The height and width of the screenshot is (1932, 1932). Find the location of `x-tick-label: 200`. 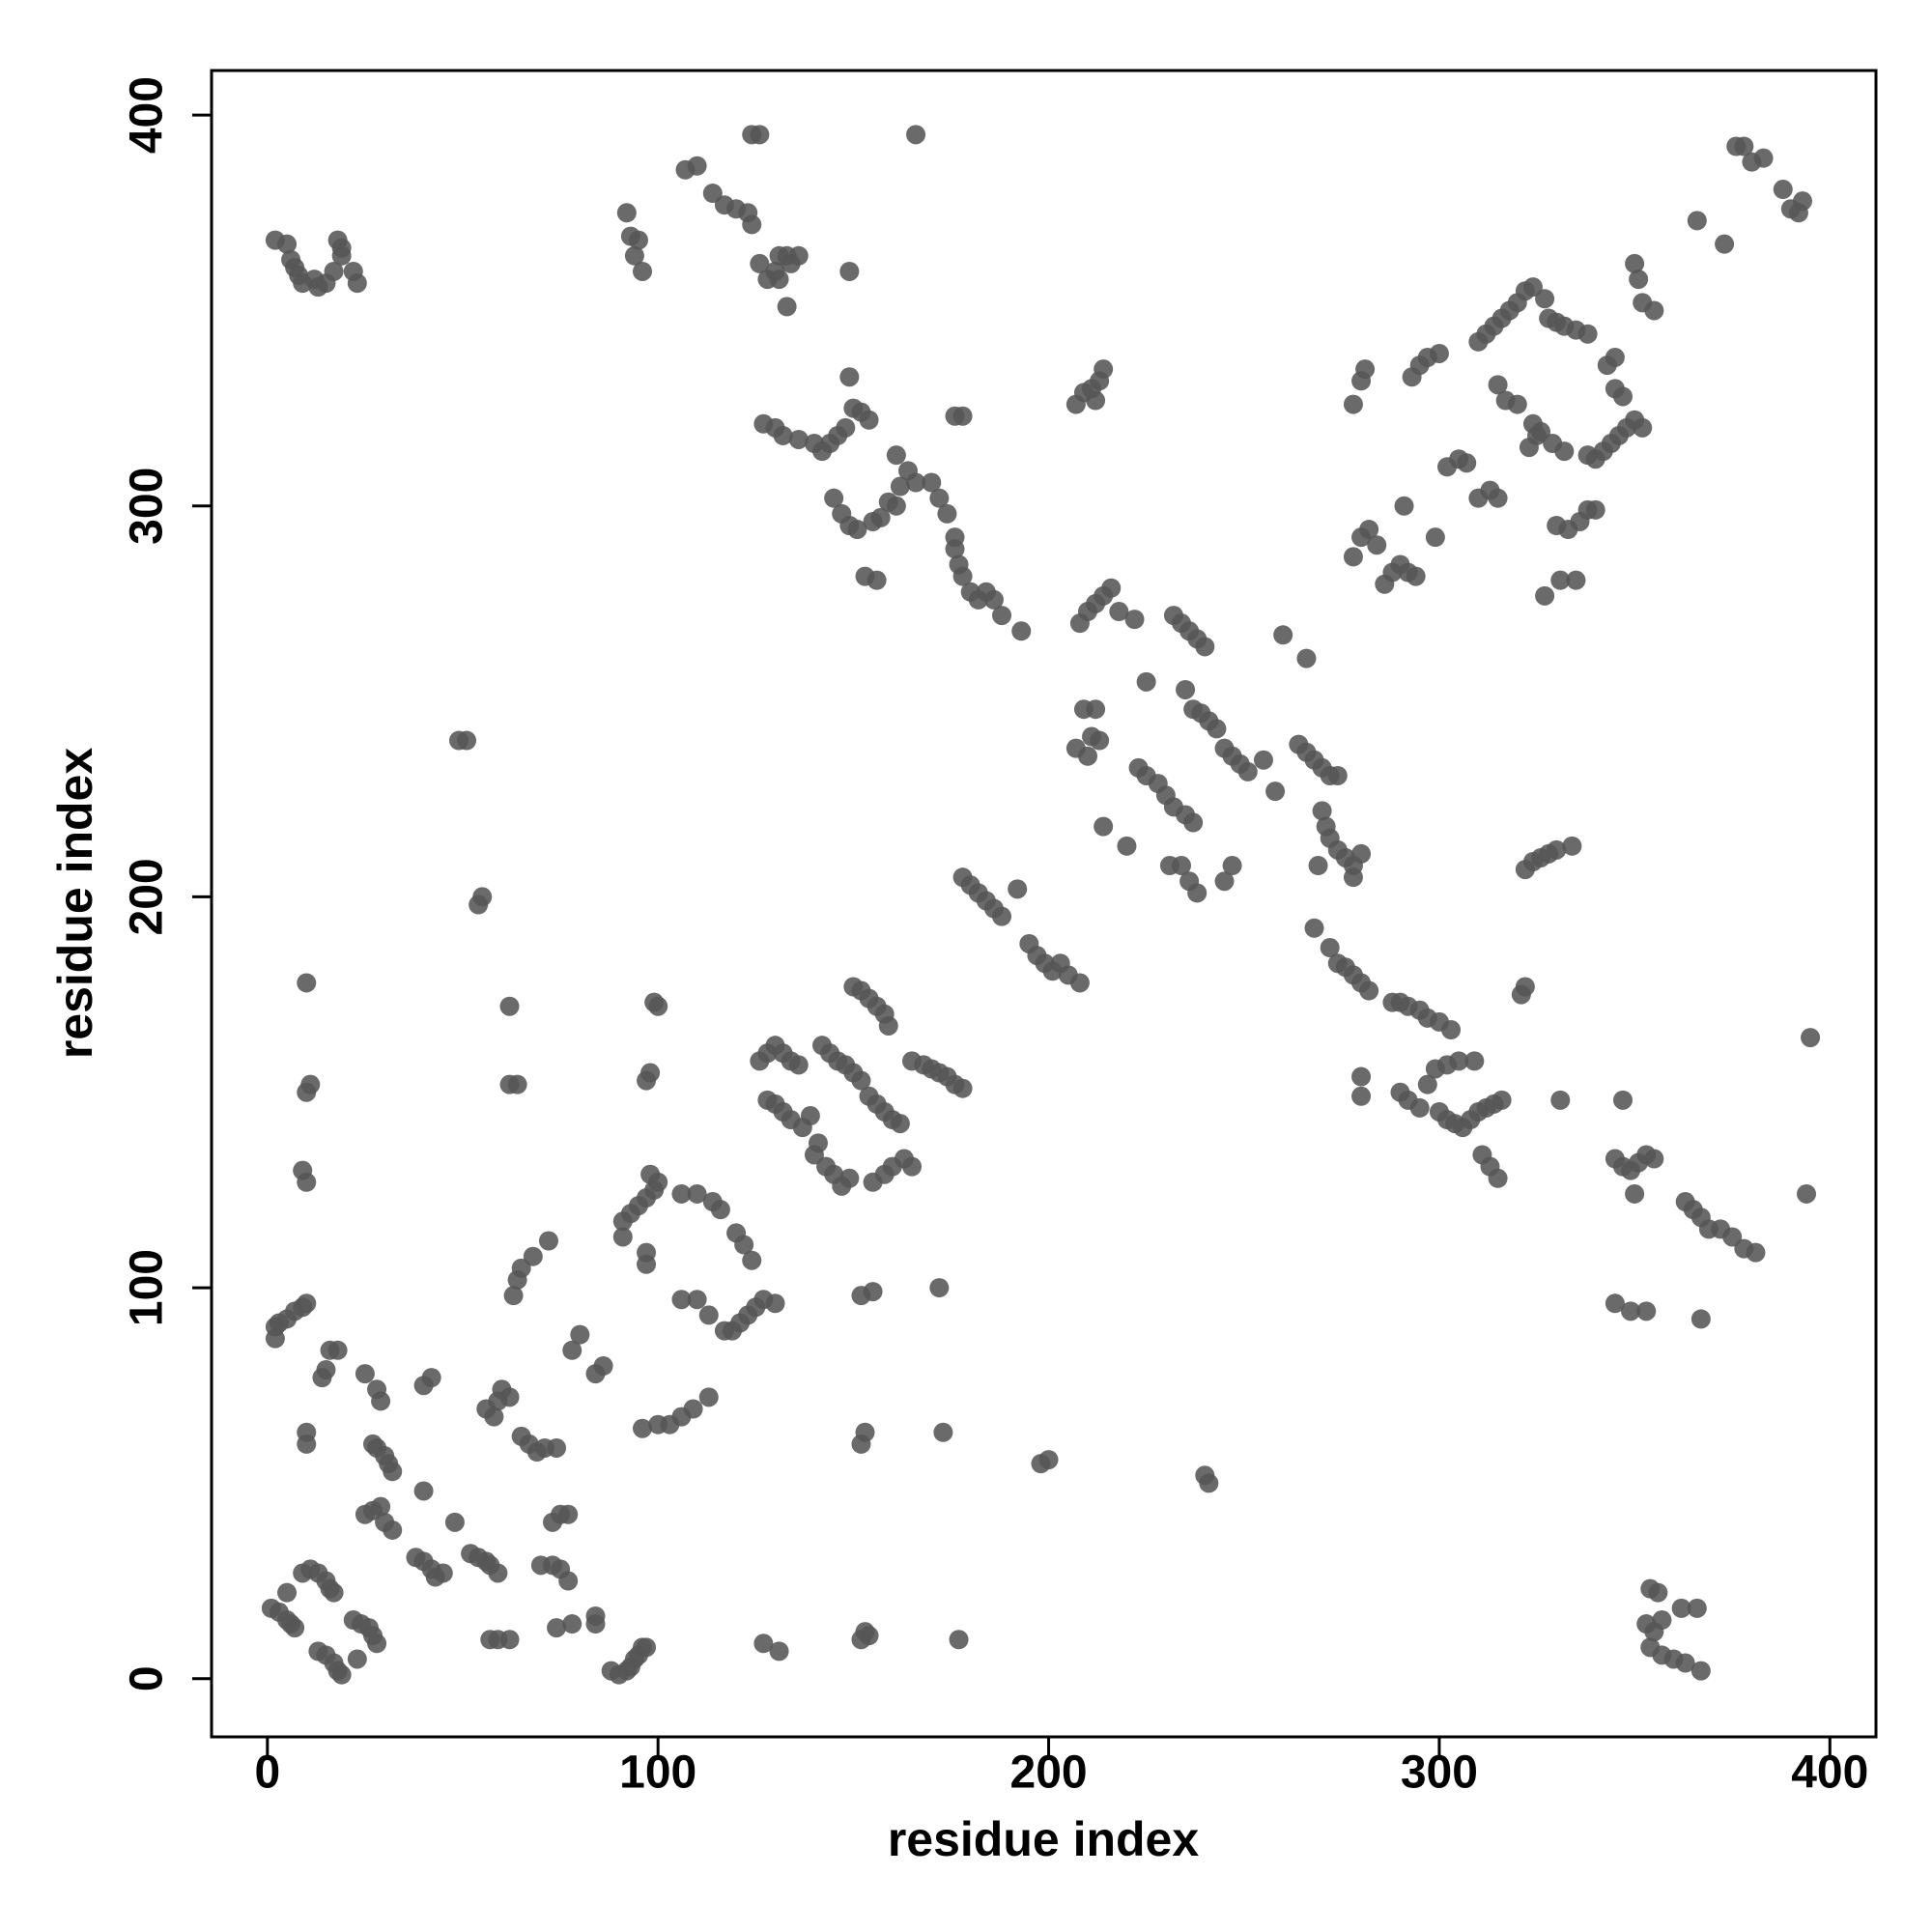

x-tick-label: 200 is located at coordinates (1049, 1773).